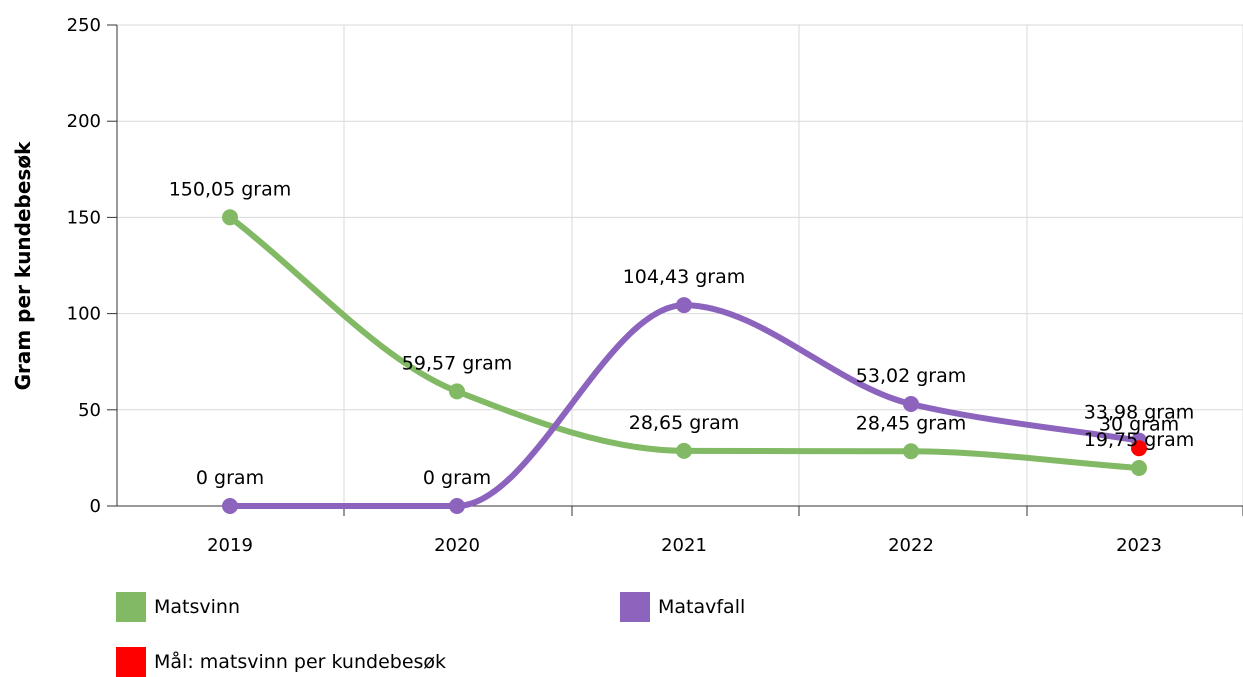 This screenshot has width=1243, height=677. What do you see at coordinates (230, 545) in the screenshot?
I see `x-tick-label: 2019` at bounding box center [230, 545].